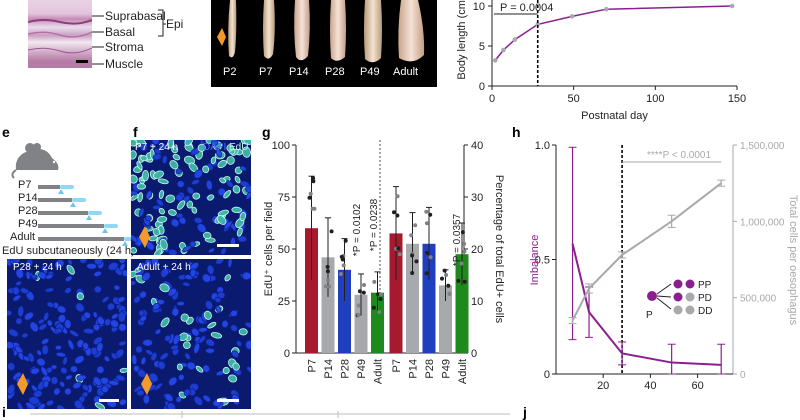 Image resolution: width=800 pixels, height=420 pixels. Describe the element at coordinates (239, 147) in the screenshot. I see `stain-edu: EdU` at that location.